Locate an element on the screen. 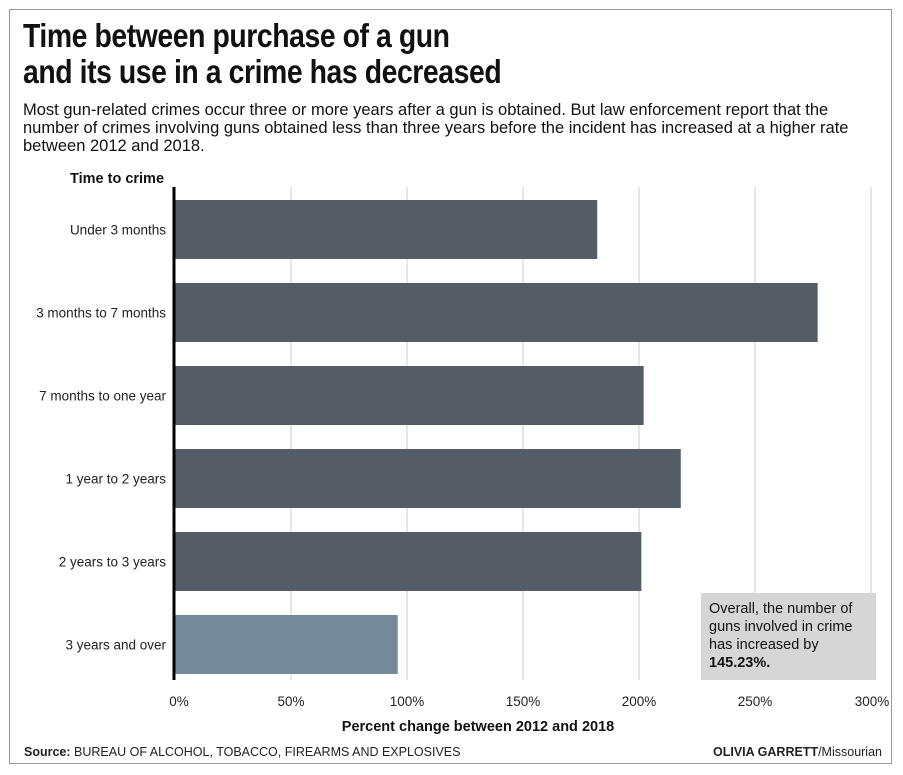 This screenshot has width=903, height=775. y-axis-label: Time to crime is located at coordinates (117, 179).